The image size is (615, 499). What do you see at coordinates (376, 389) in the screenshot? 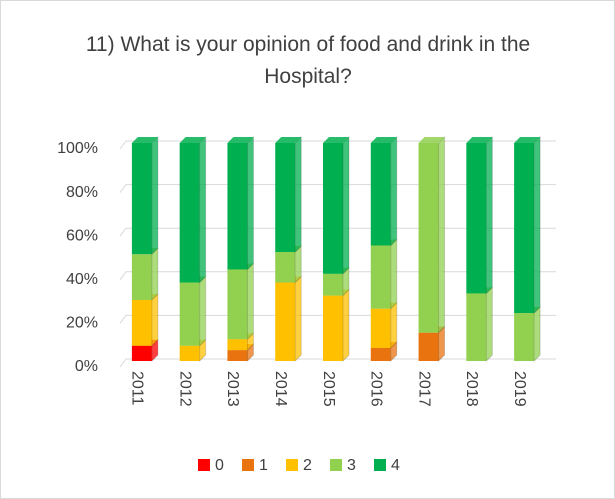
I see `x-tick-label: 2016` at bounding box center [376, 389].